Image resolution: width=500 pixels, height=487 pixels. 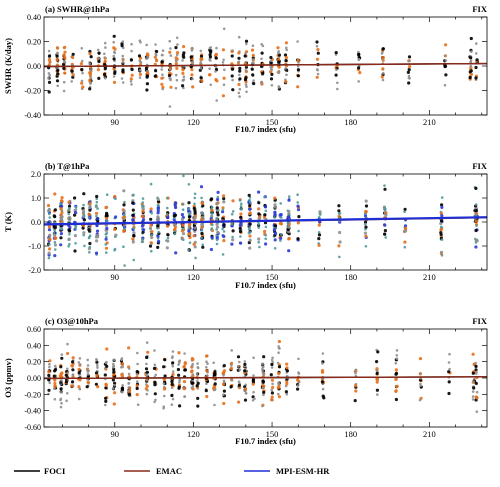 I want to click on y-tick-label: -2.0, so click(x=34, y=270).